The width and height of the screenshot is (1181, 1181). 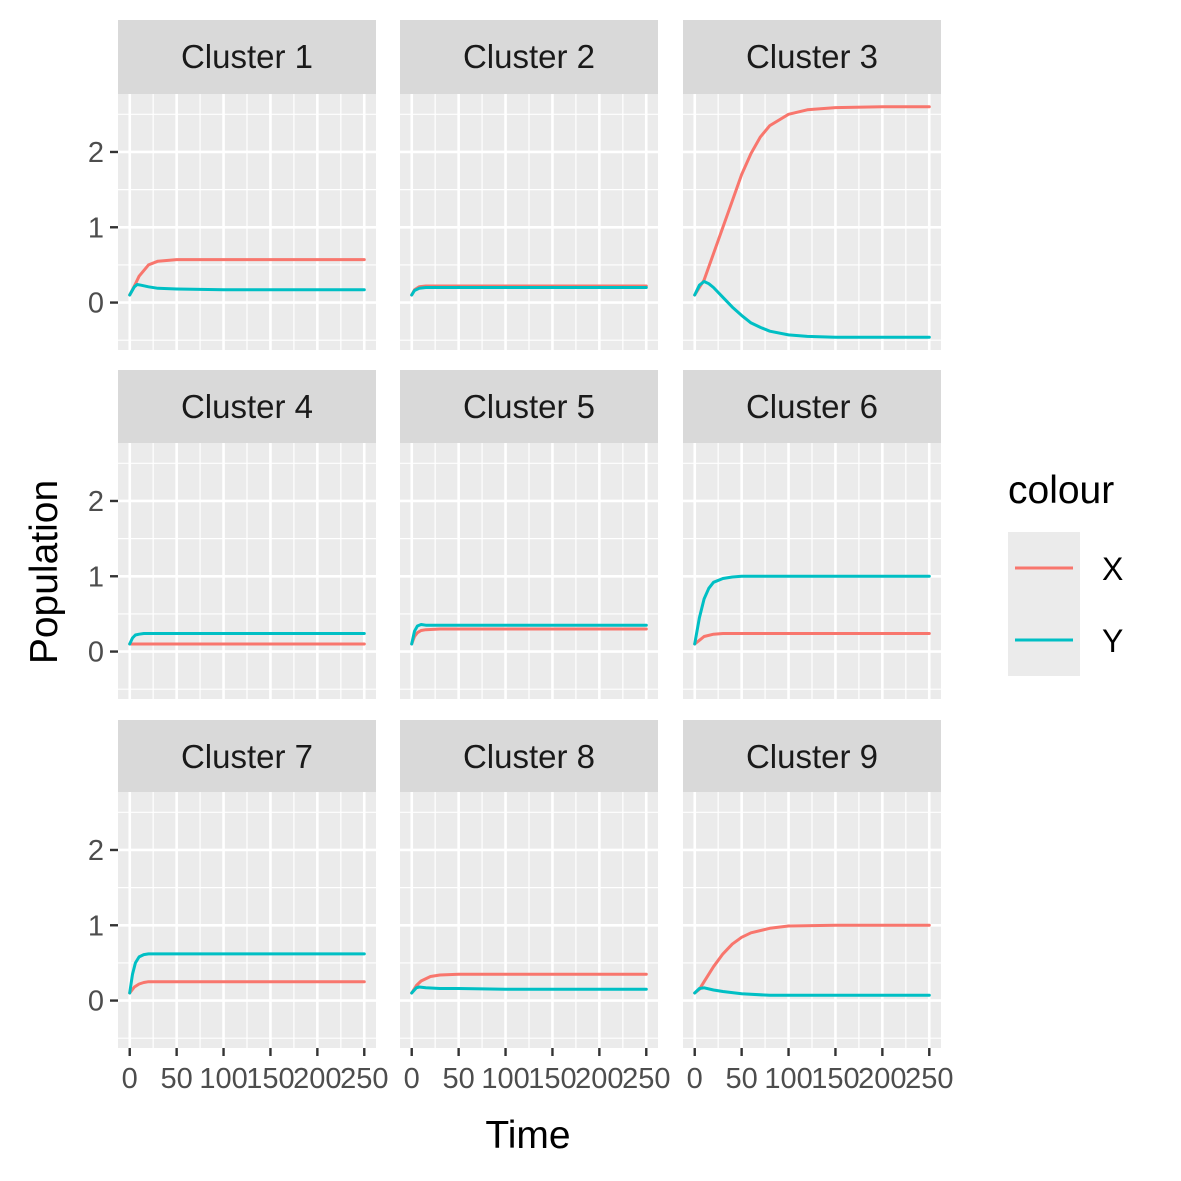 What do you see at coordinates (1061, 490) in the screenshot?
I see `legend-title: colour` at bounding box center [1061, 490].